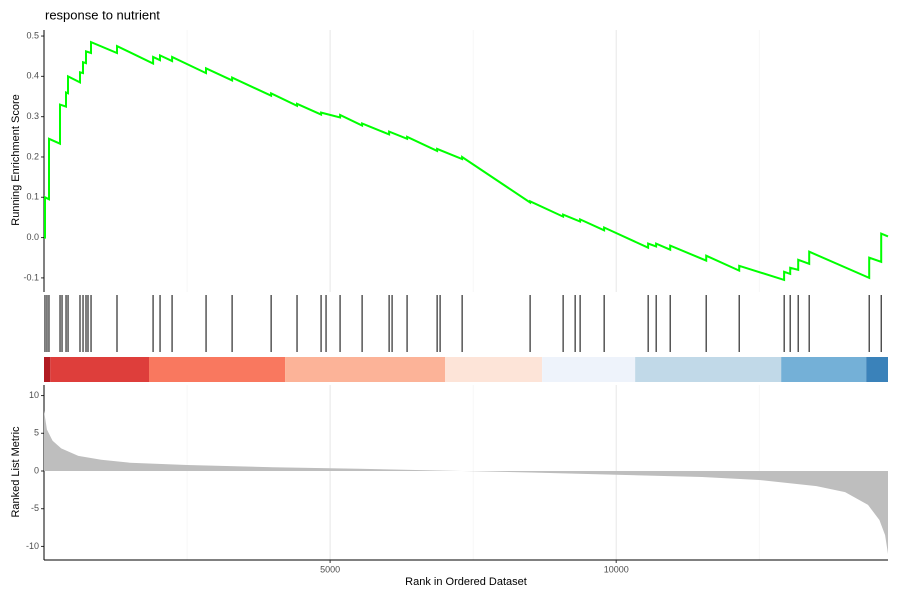 This screenshot has height=600, width=900. I want to click on y-axis-label: Running Enrichment Score, so click(16, 159).